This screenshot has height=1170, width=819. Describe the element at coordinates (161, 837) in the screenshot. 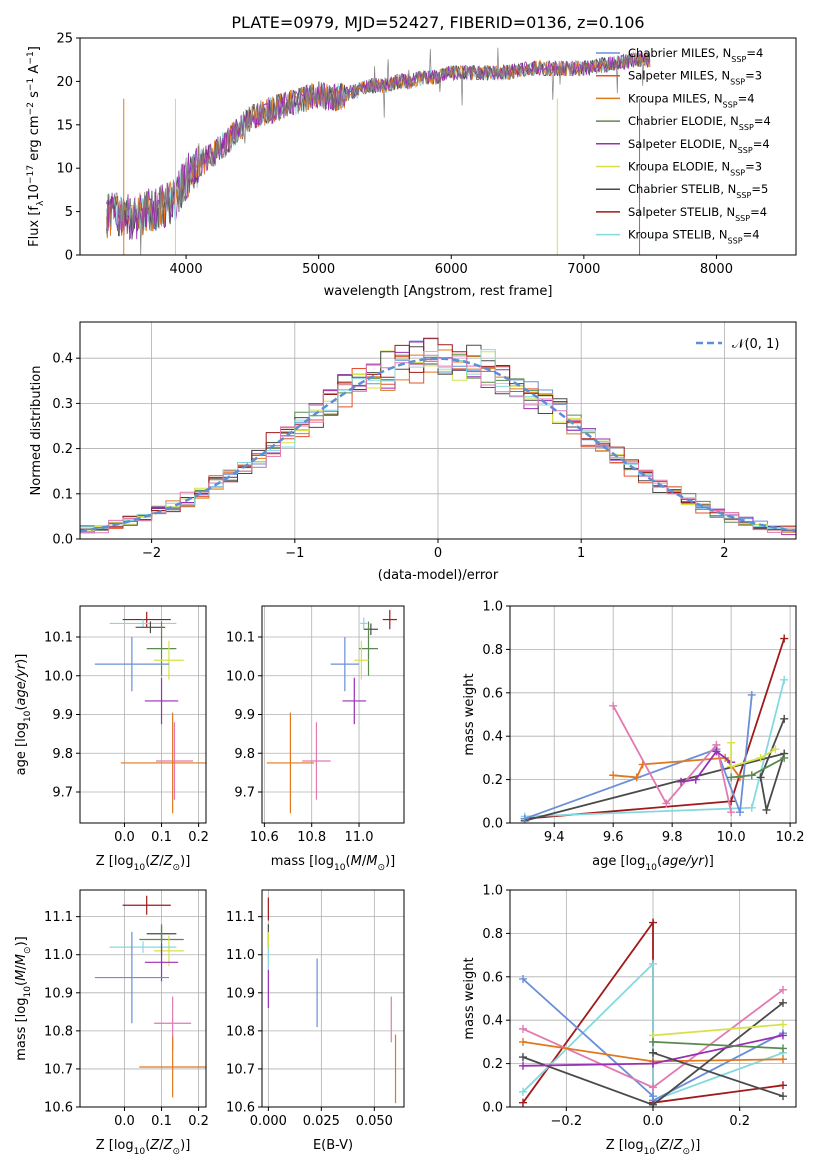

I see `x-tick-label: 0.1` at that location.